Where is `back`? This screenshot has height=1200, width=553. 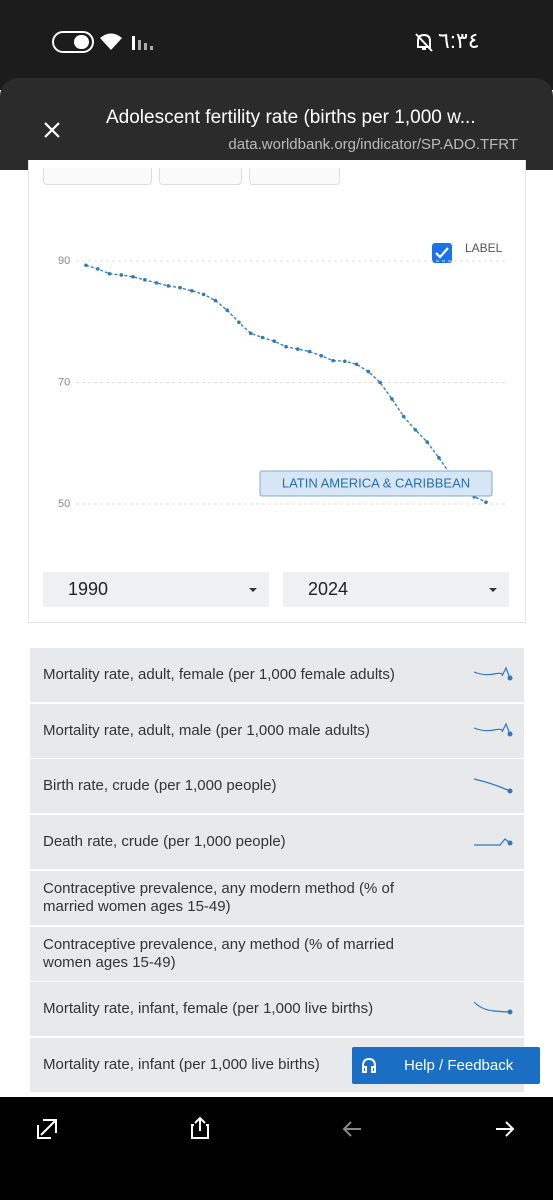
back is located at coordinates (352, 1129).